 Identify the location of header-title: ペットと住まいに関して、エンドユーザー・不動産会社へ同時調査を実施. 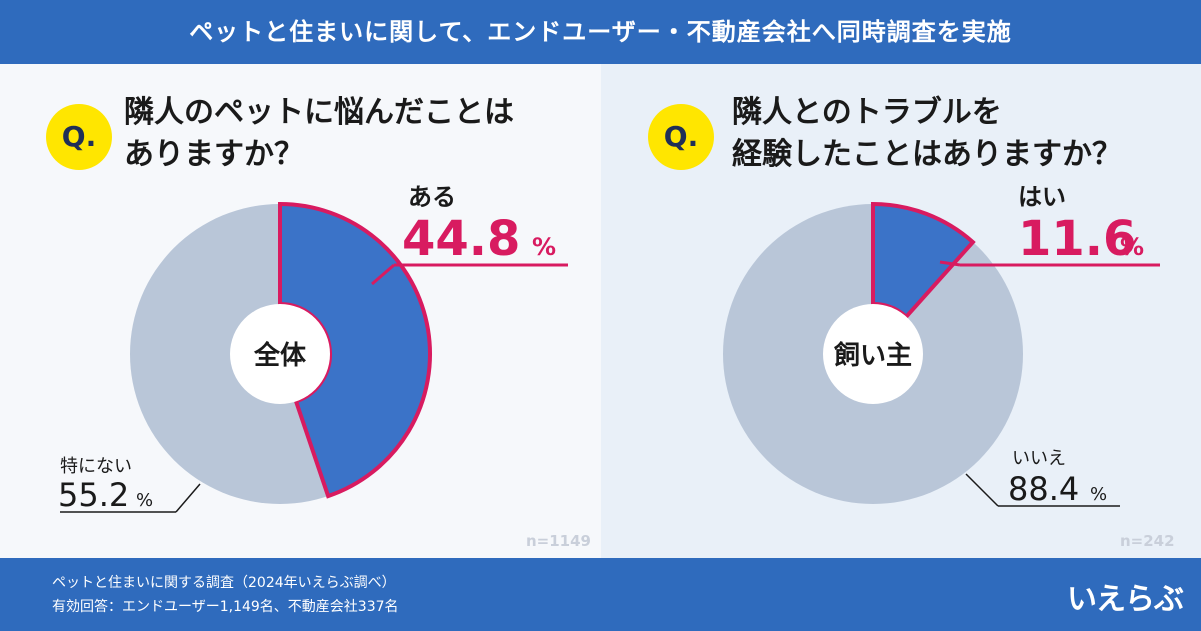
(600, 32).